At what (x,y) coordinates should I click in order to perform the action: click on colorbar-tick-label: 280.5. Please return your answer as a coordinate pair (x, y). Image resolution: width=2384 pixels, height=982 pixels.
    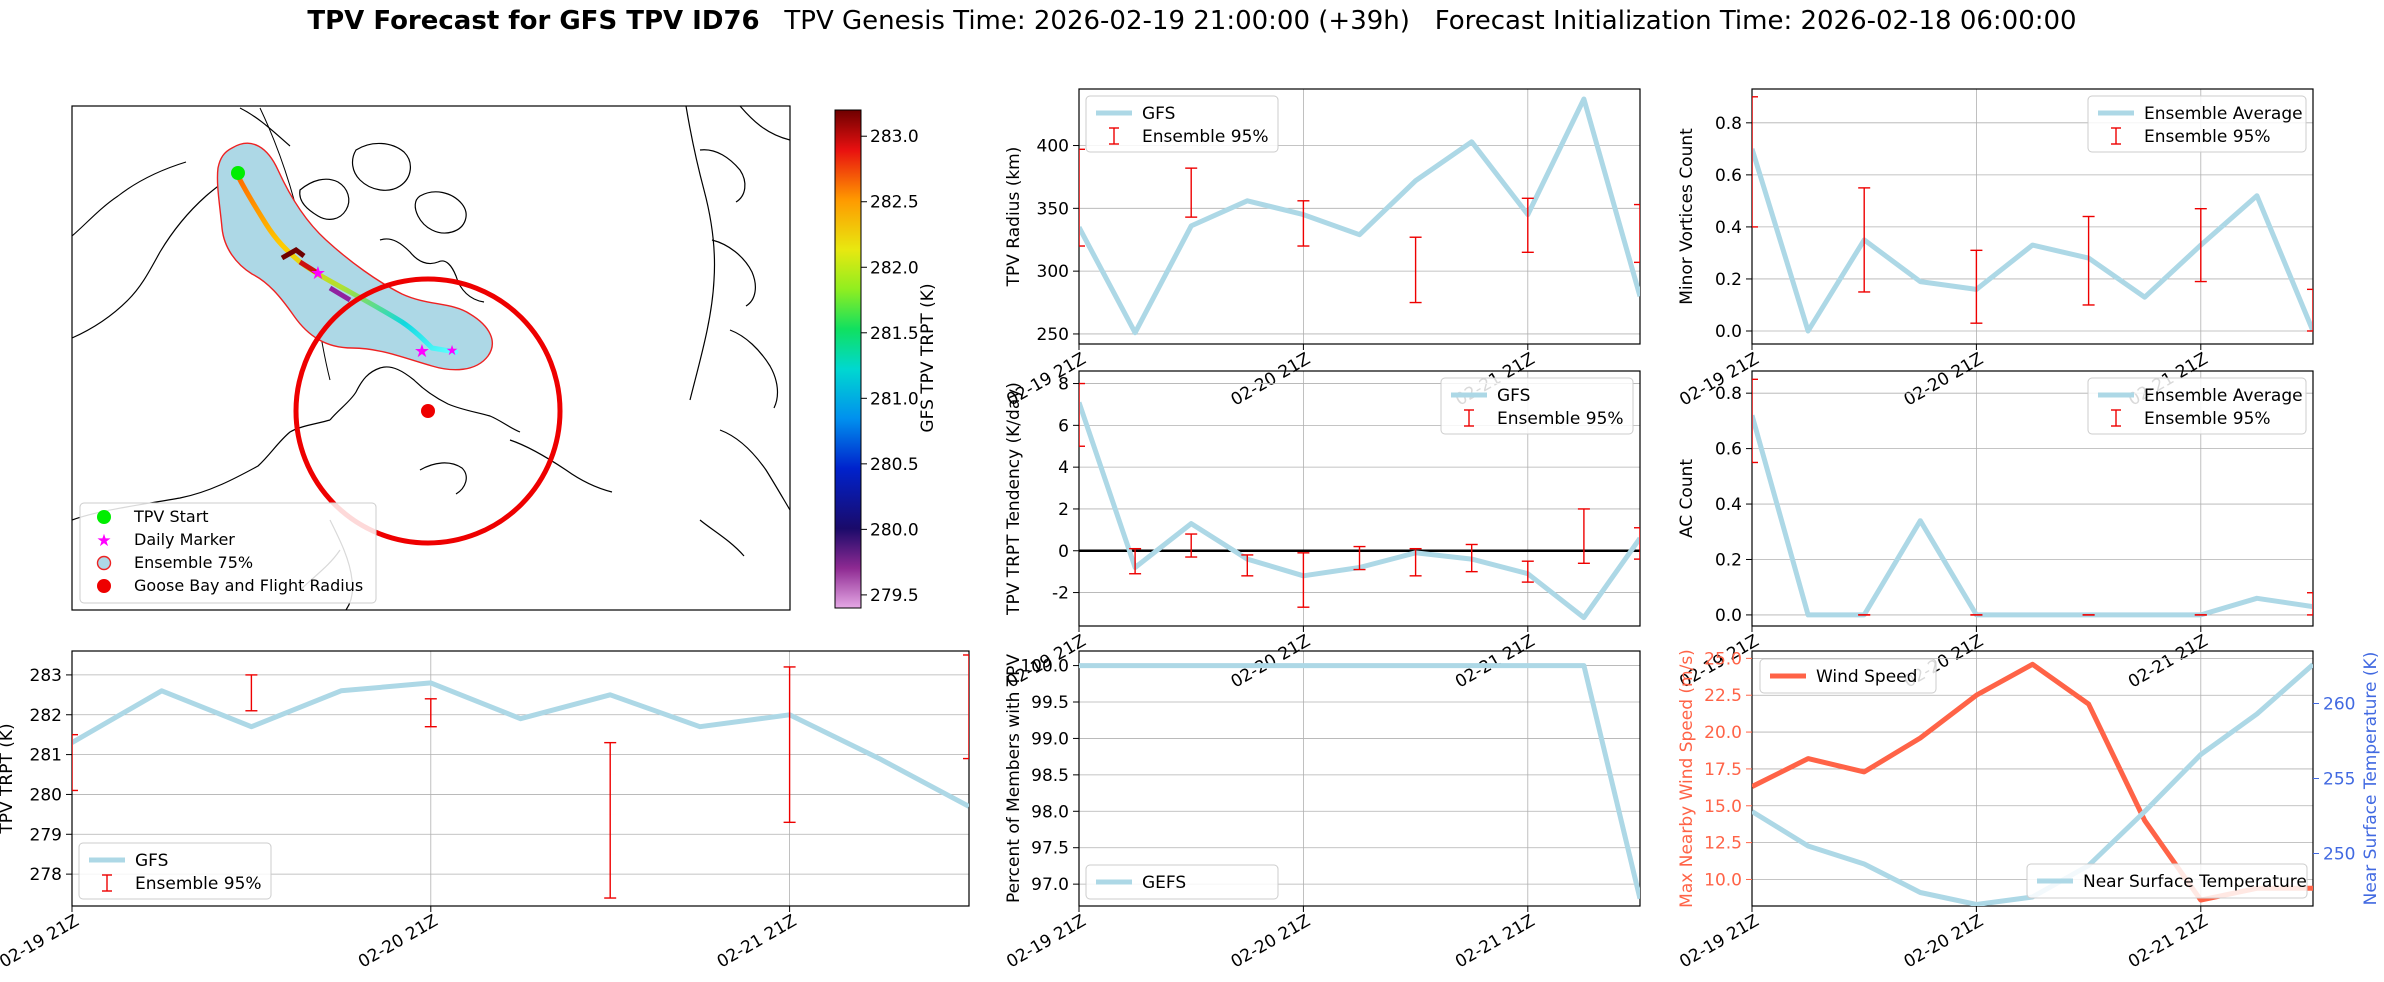
    Looking at the image, I should click on (894, 465).